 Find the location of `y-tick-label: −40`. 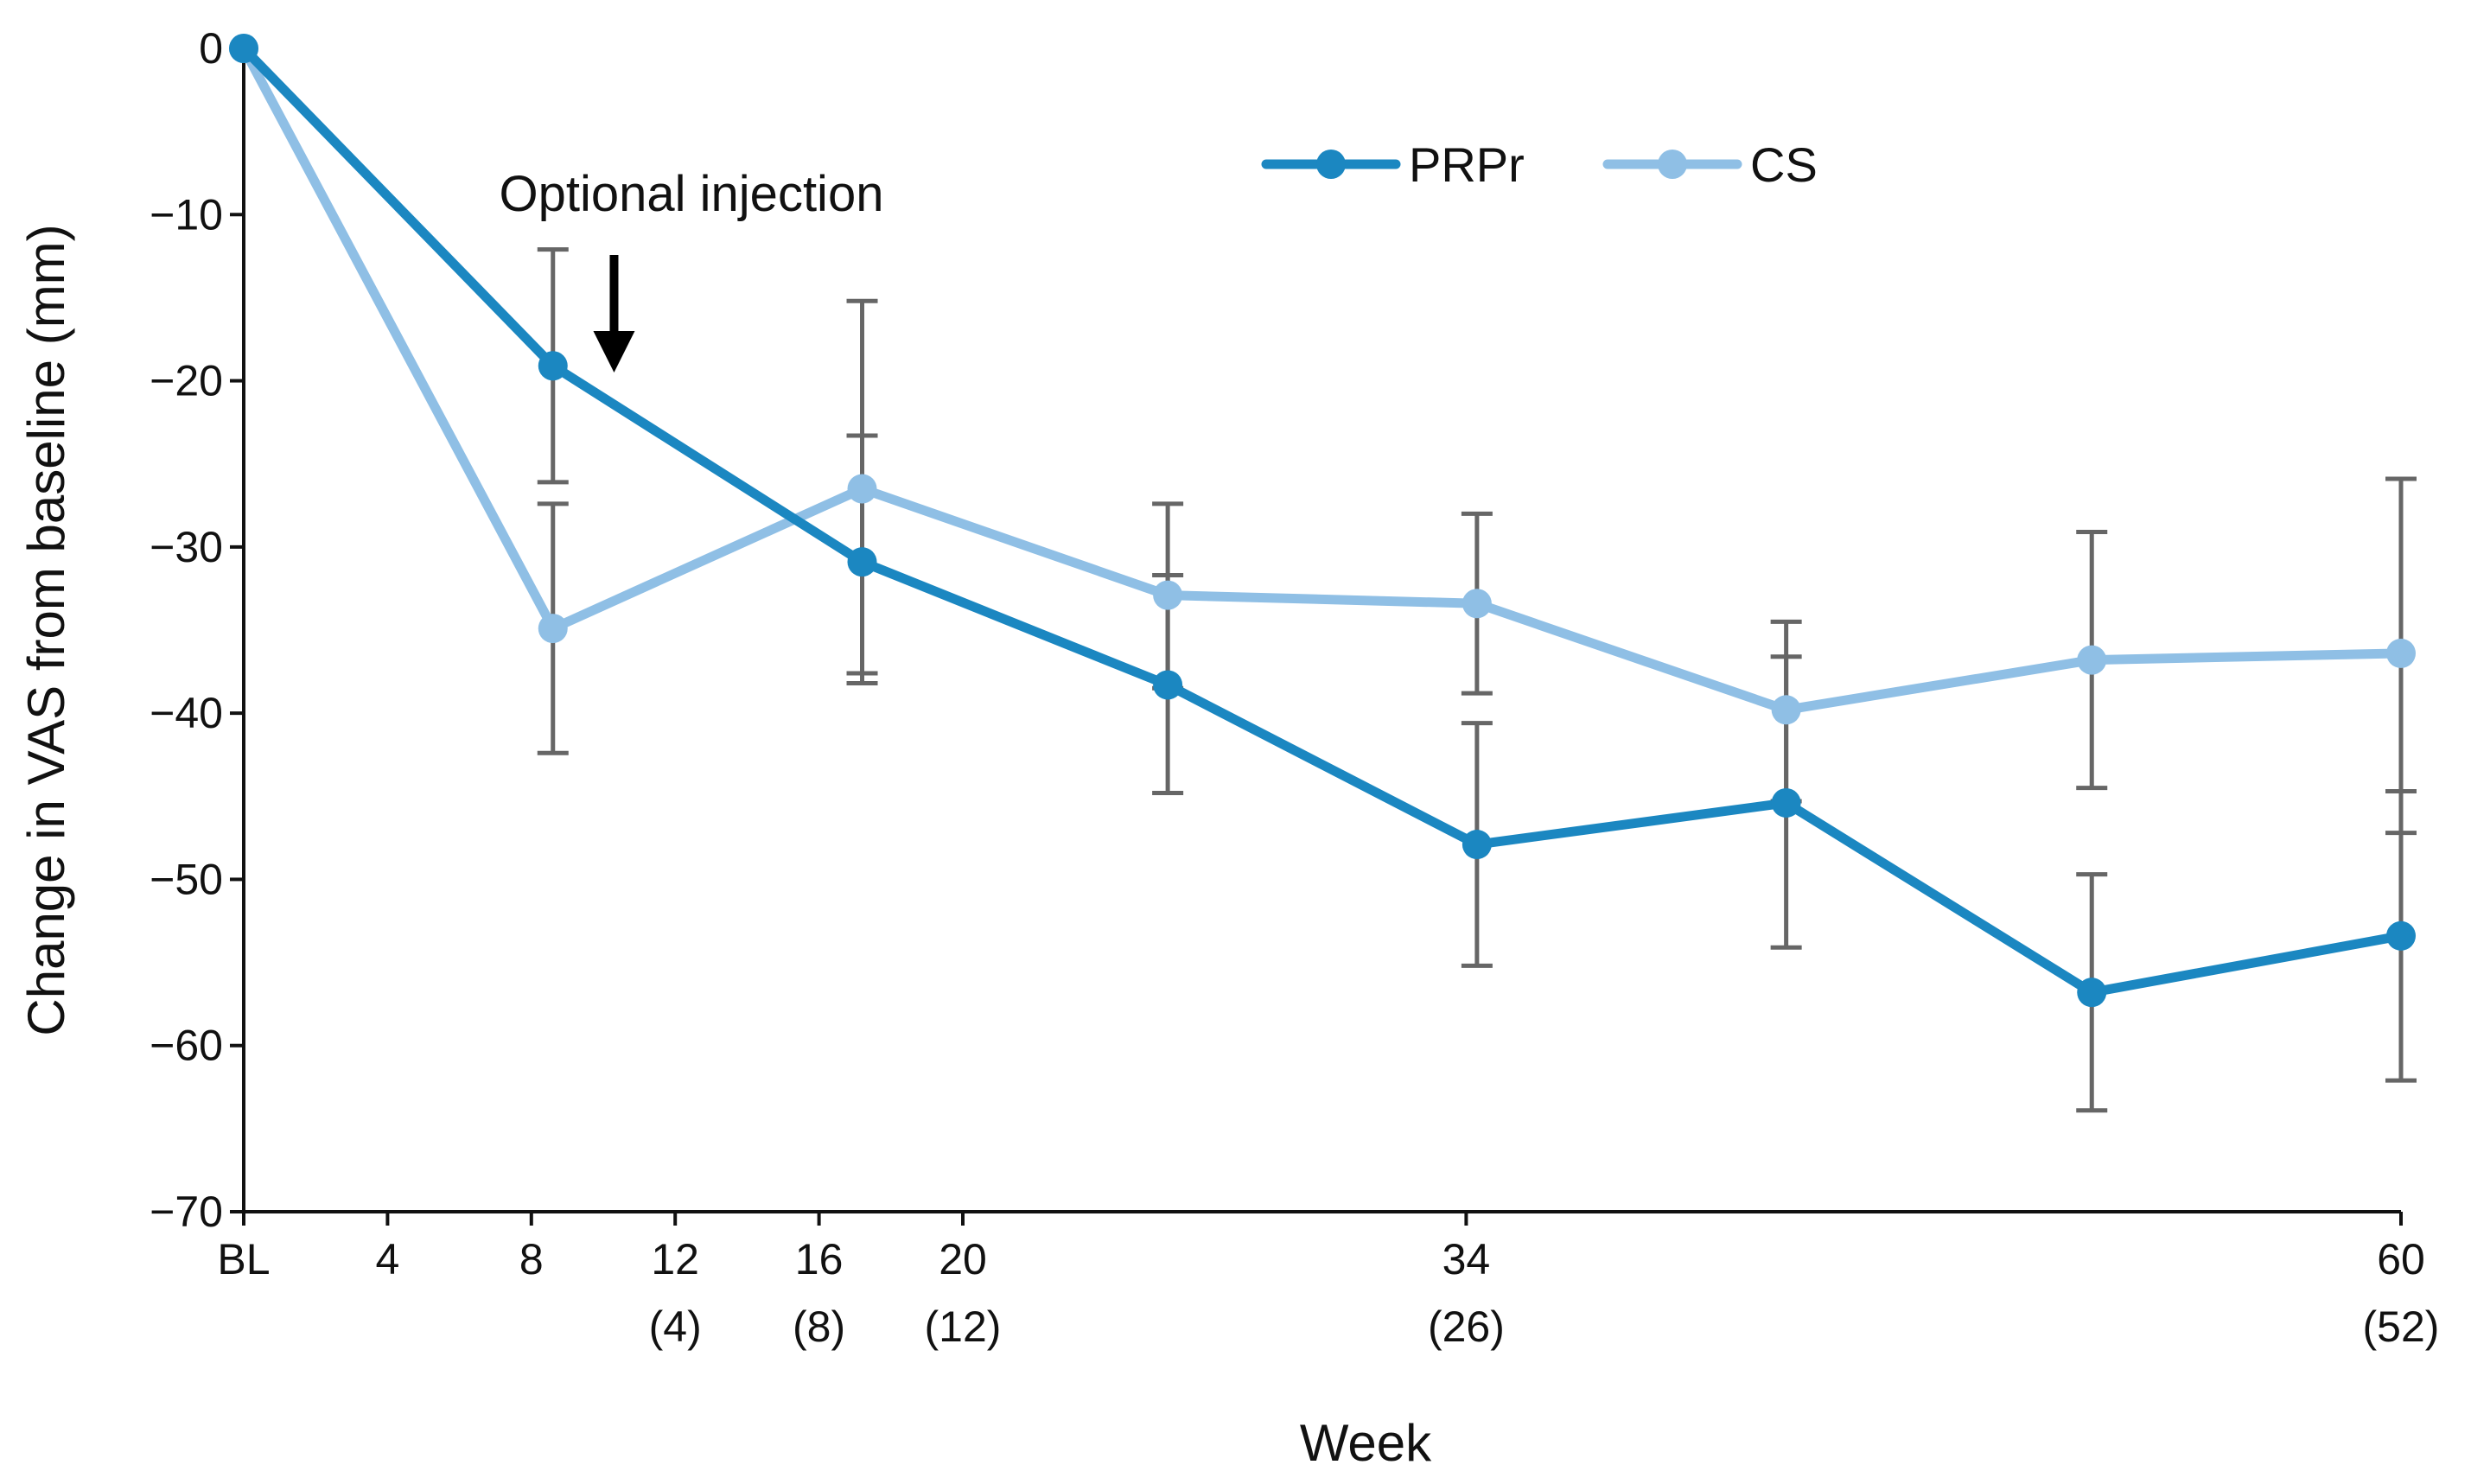

y-tick-label: −40 is located at coordinates (186, 713).